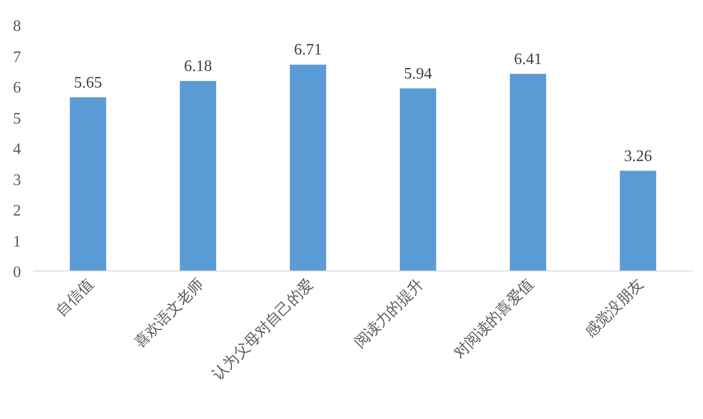 The image size is (703, 419). I want to click on x-tick-label: 喜欢语文老师, so click(169, 314).